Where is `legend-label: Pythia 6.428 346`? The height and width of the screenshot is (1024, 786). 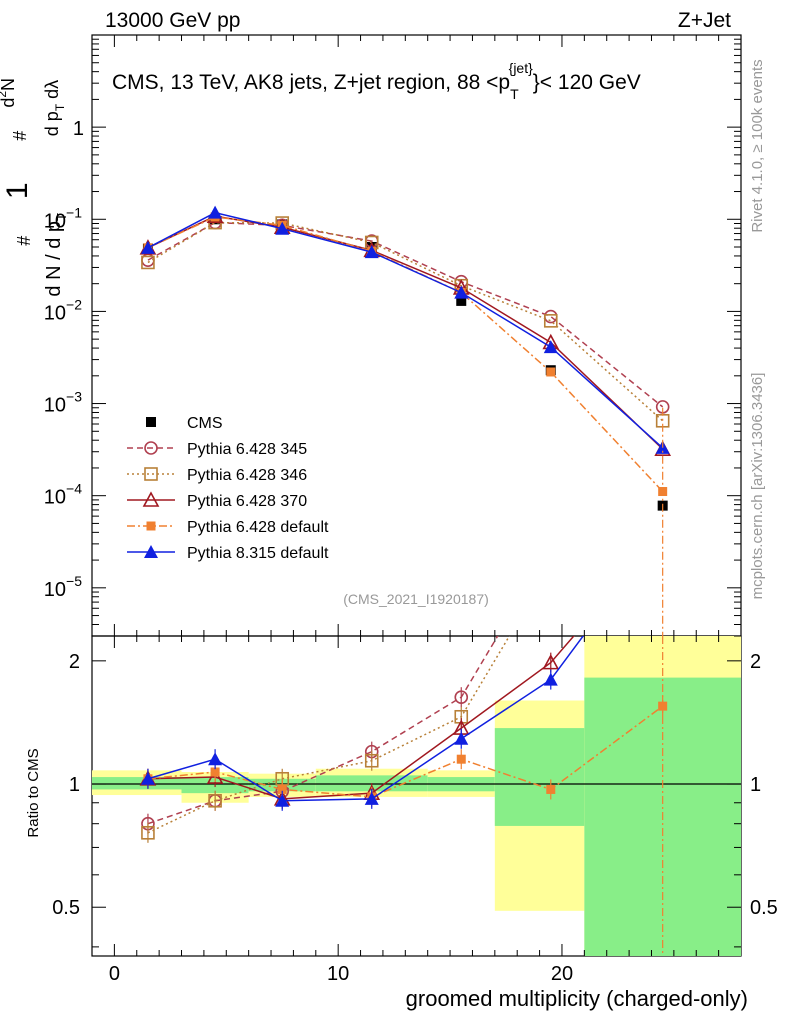 legend-label: Pythia 6.428 346 is located at coordinates (247, 475).